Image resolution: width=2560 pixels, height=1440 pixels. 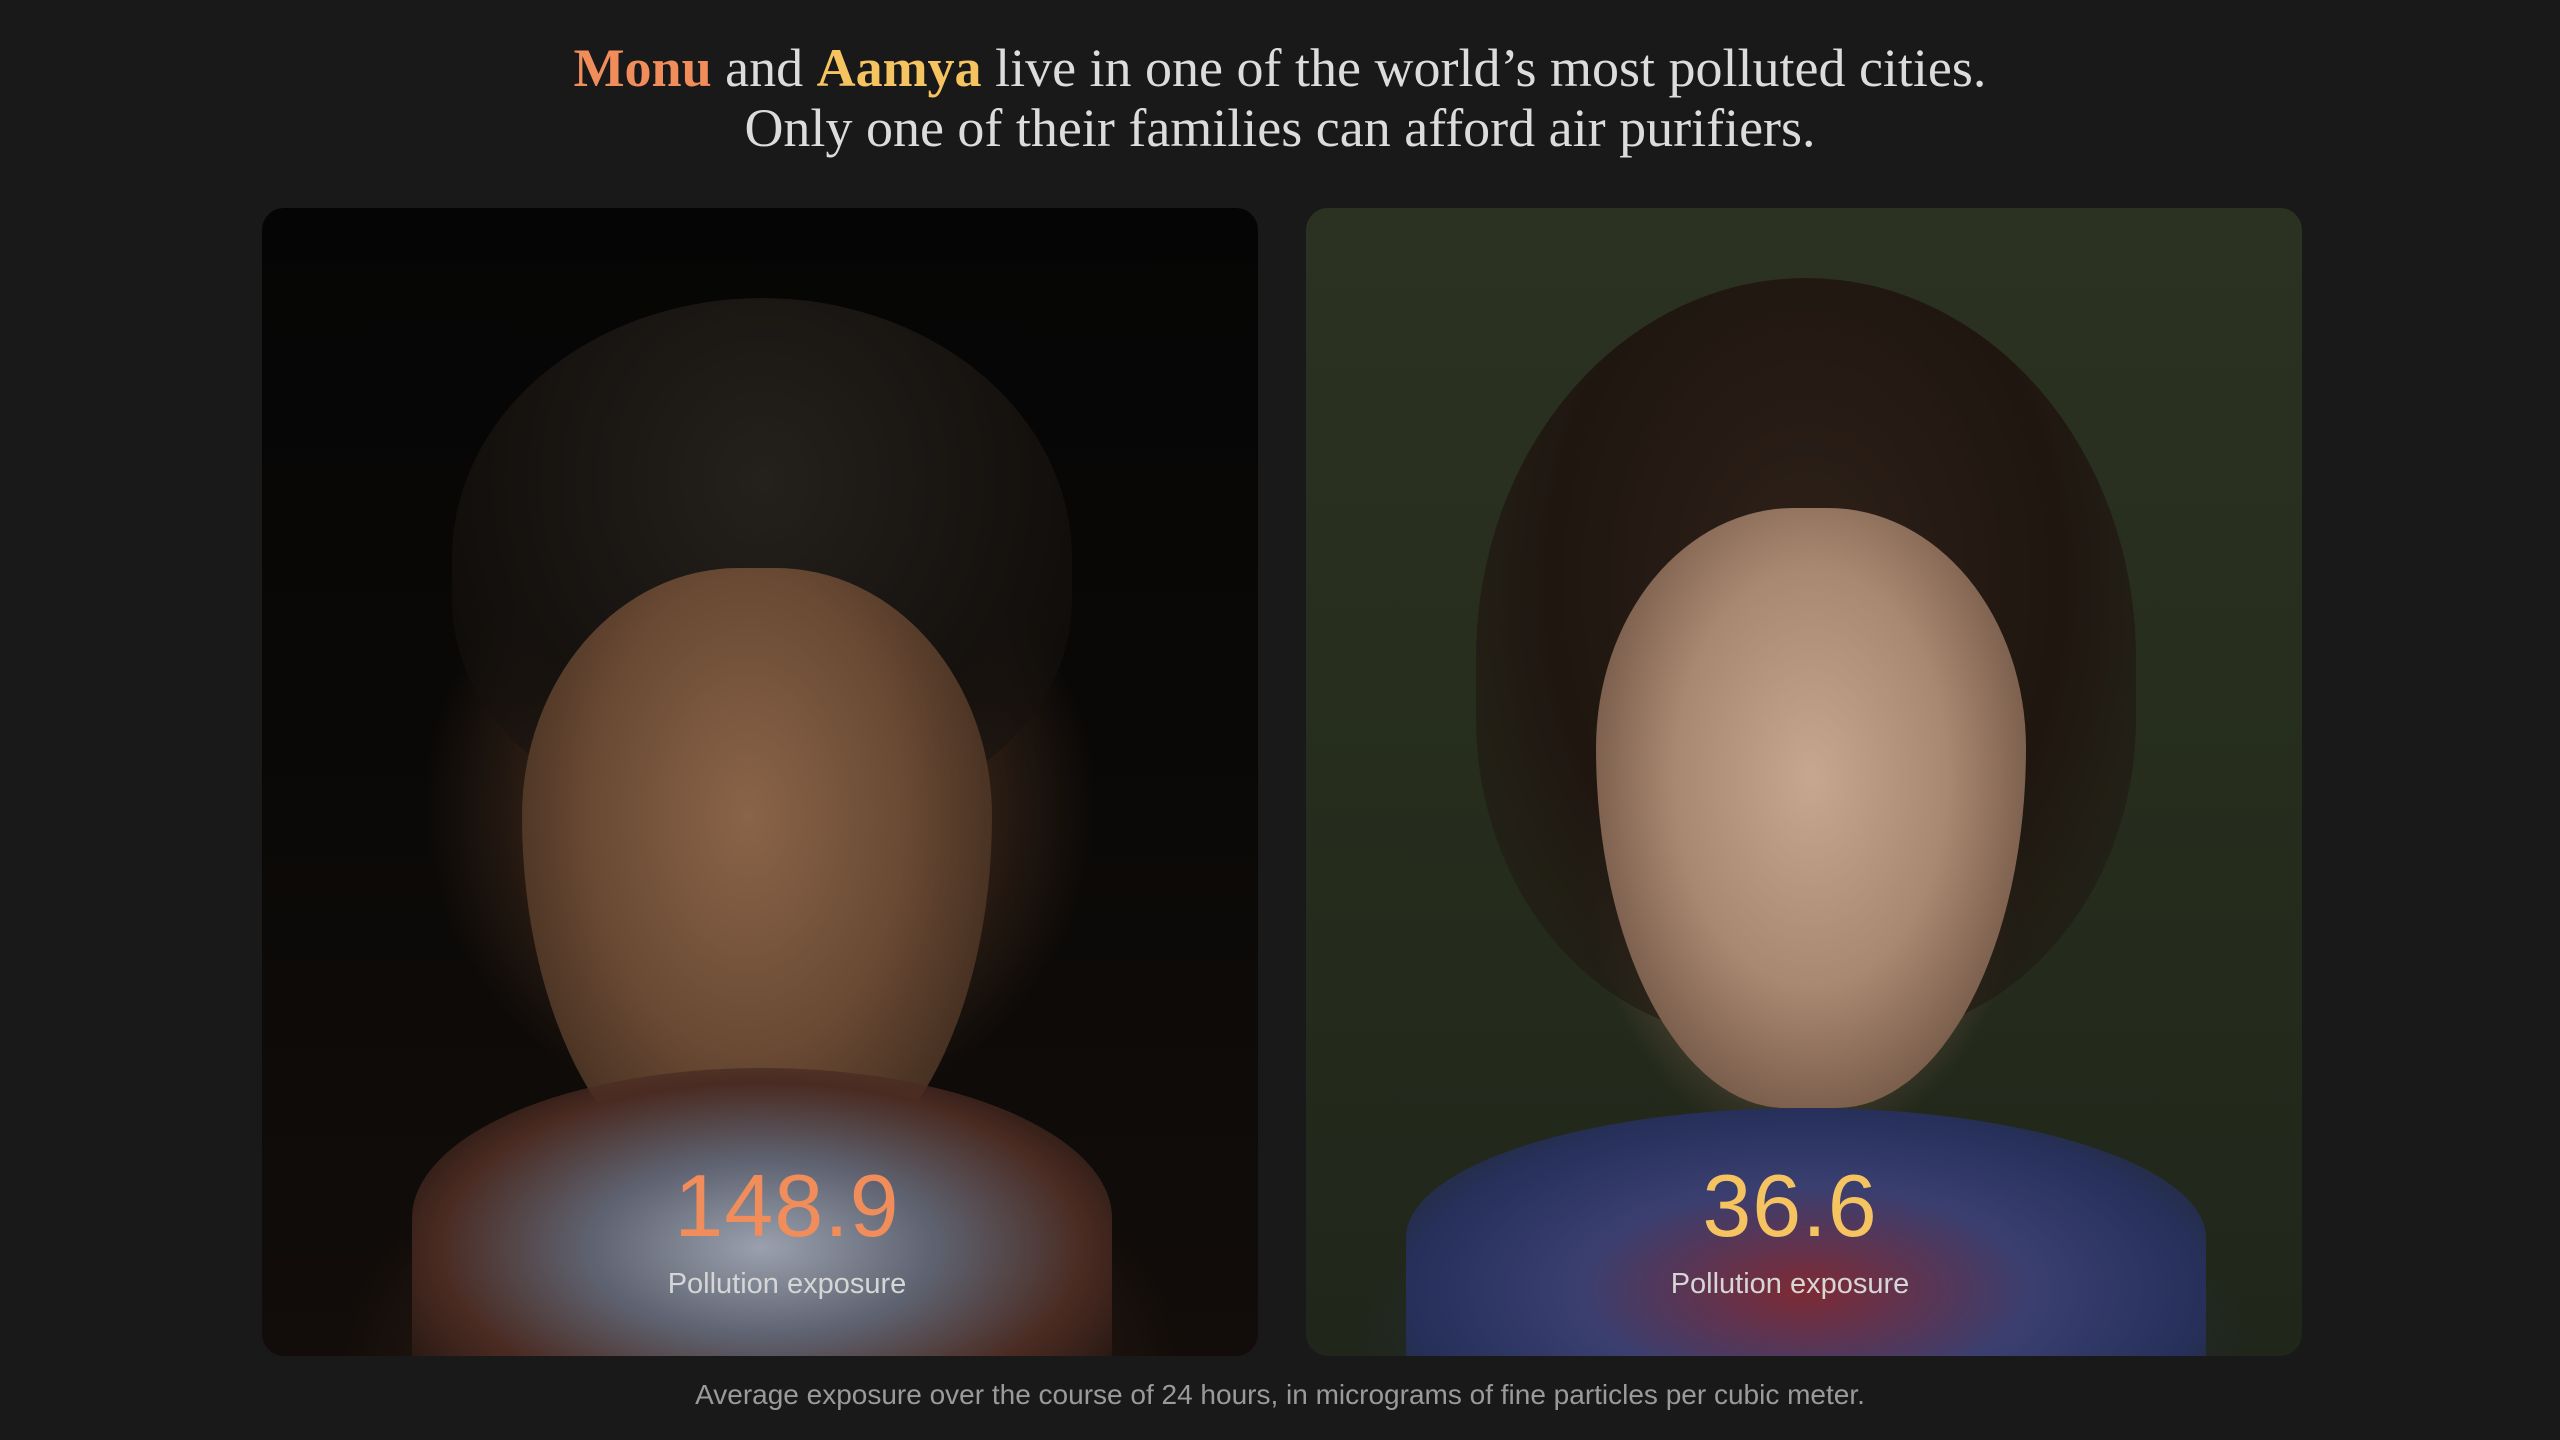 What do you see at coordinates (787, 1205) in the screenshot?
I see `pollution-value-monu: 148.9` at bounding box center [787, 1205].